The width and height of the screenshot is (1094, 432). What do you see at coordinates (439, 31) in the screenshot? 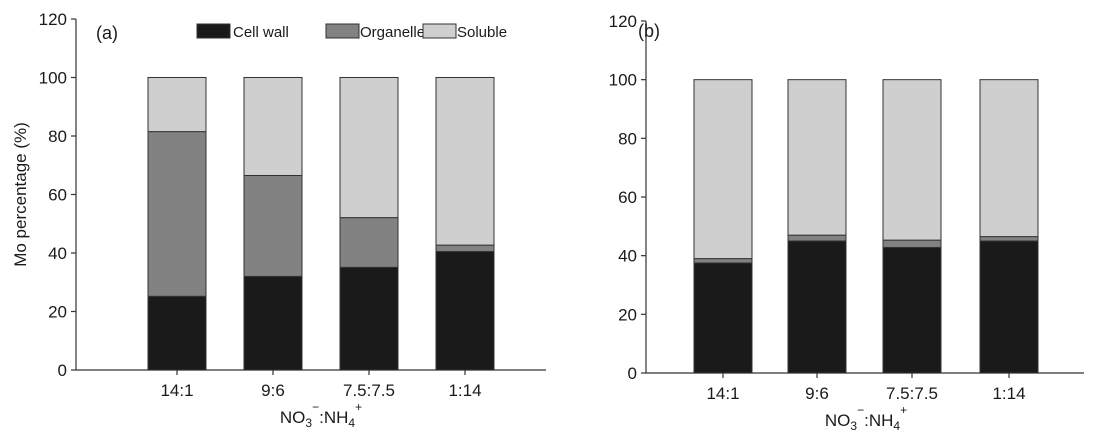
I see `legend-swatch-soluble` at bounding box center [439, 31].